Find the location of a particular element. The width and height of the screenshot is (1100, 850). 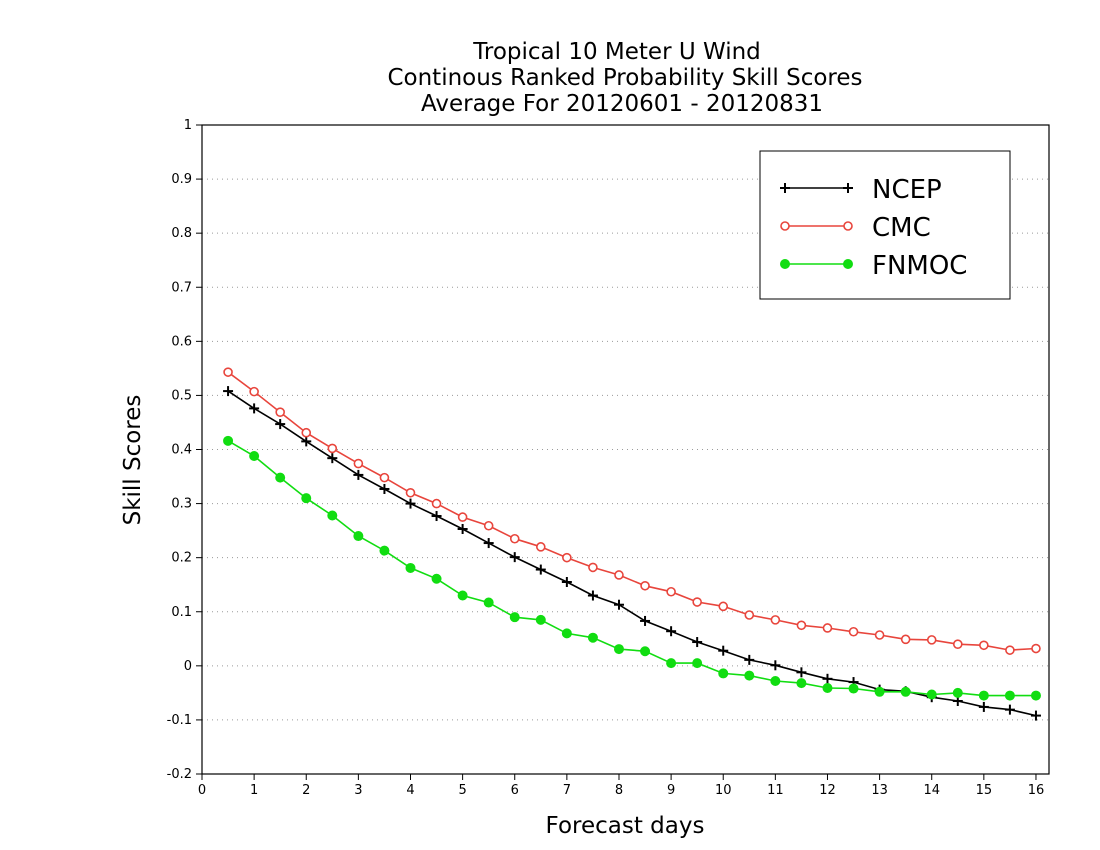

legend-label-cmc: CMC is located at coordinates (901, 228).